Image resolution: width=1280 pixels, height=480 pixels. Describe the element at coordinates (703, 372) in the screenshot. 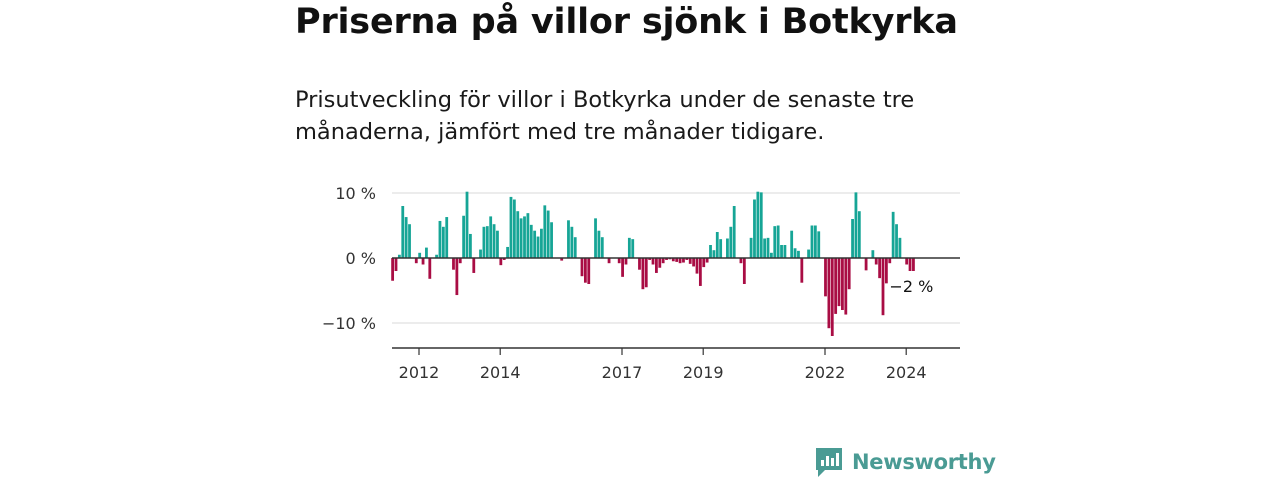

I see `x-tick-label: 2019` at that location.